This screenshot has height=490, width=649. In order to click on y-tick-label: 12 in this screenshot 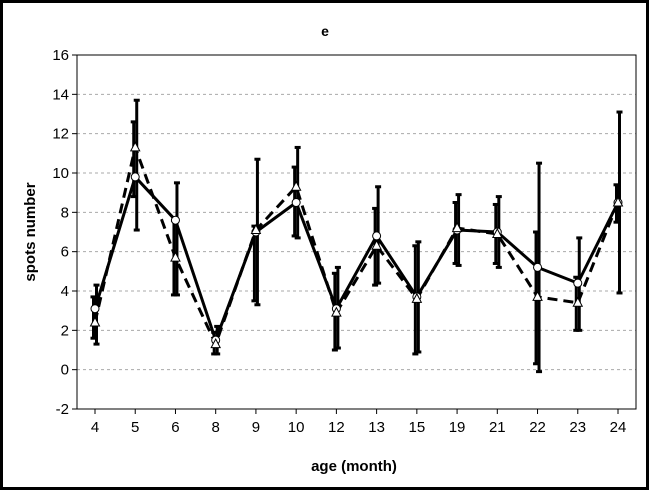, I will do `click(60, 134)`.